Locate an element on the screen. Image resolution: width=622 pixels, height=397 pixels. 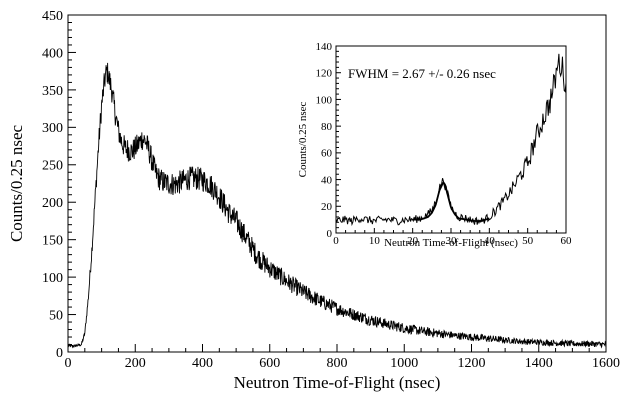
inset-y-tick-label: 40 is located at coordinates (327, 180).